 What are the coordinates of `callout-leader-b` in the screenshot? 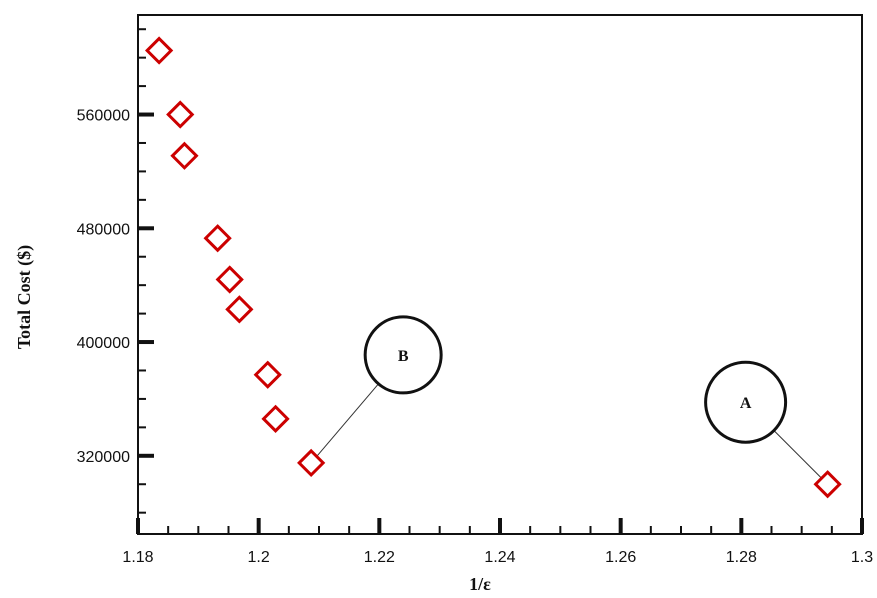 It's located at (344, 423).